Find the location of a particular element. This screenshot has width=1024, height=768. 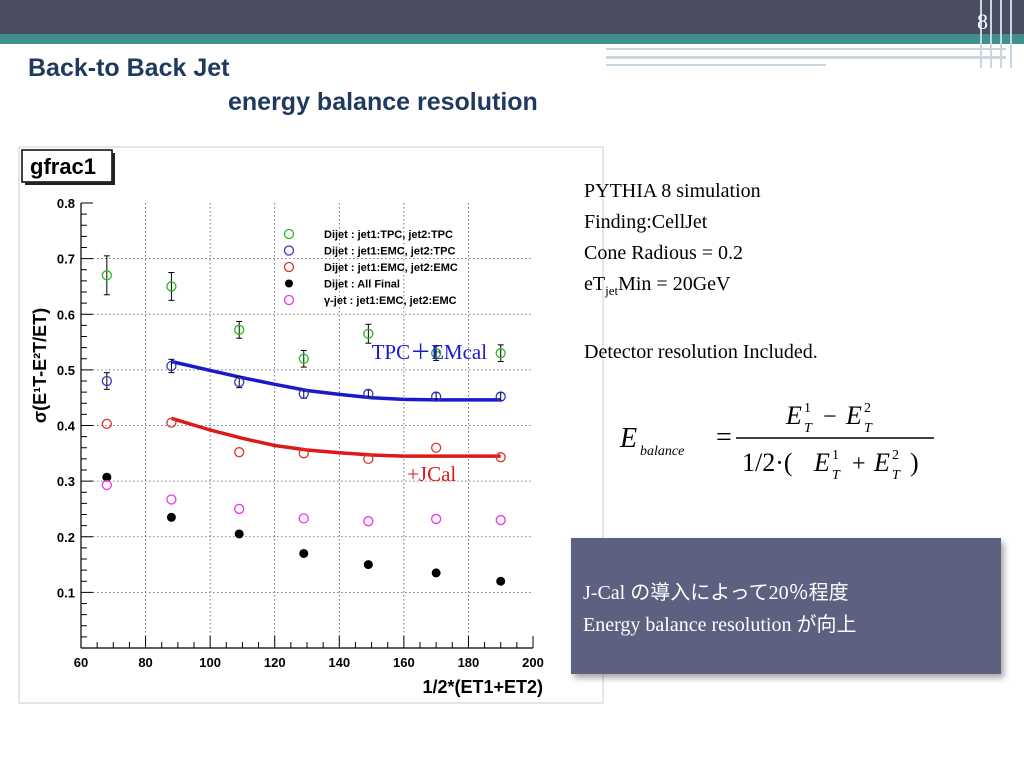

svg-text: 1/2·( is located at coordinates (767, 462).